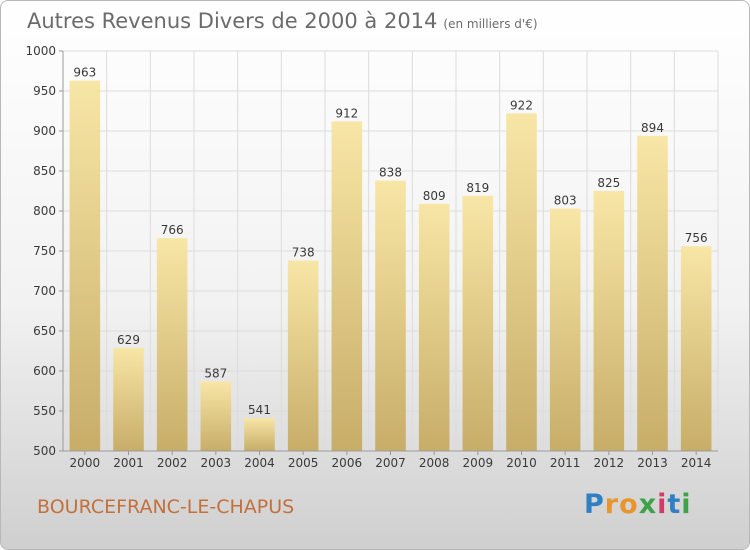  Describe the element at coordinates (259, 463) in the screenshot. I see `x-tick-label: 2004` at that location.